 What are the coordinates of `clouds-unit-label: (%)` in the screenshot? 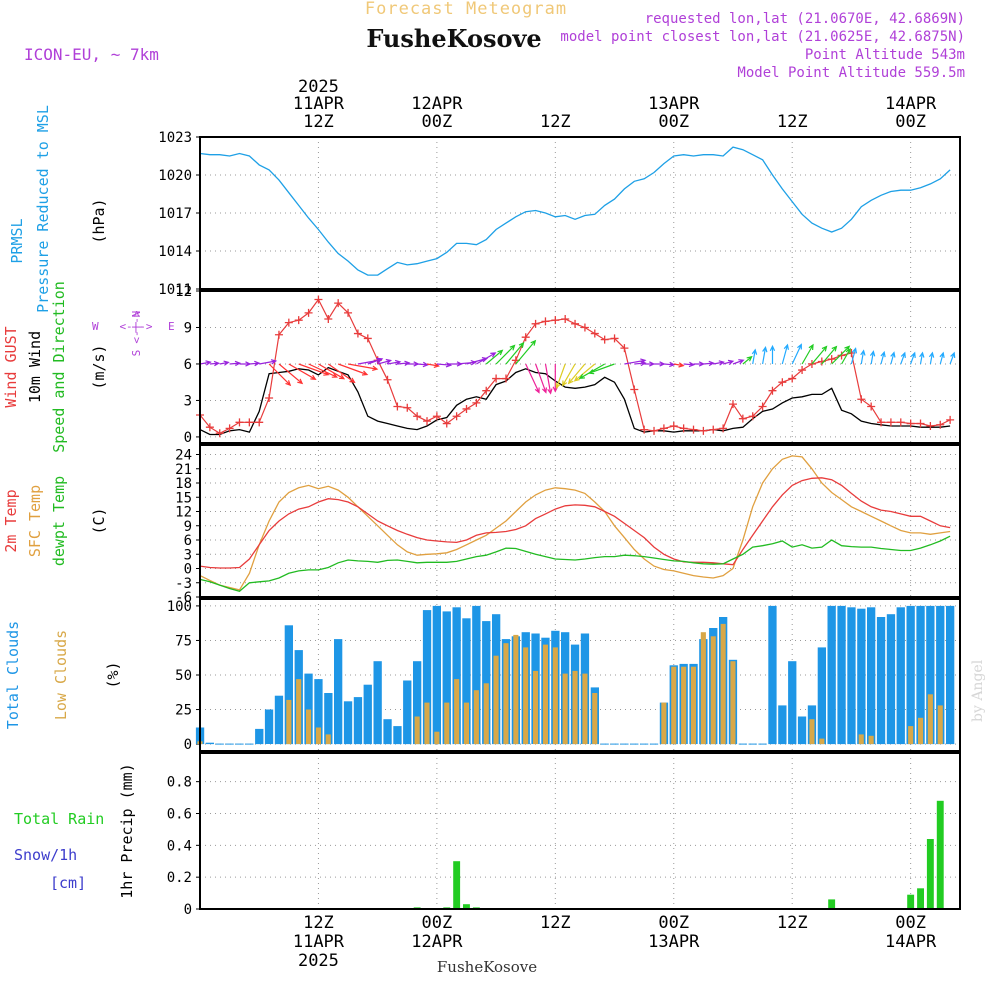 It's located at (113, 674).